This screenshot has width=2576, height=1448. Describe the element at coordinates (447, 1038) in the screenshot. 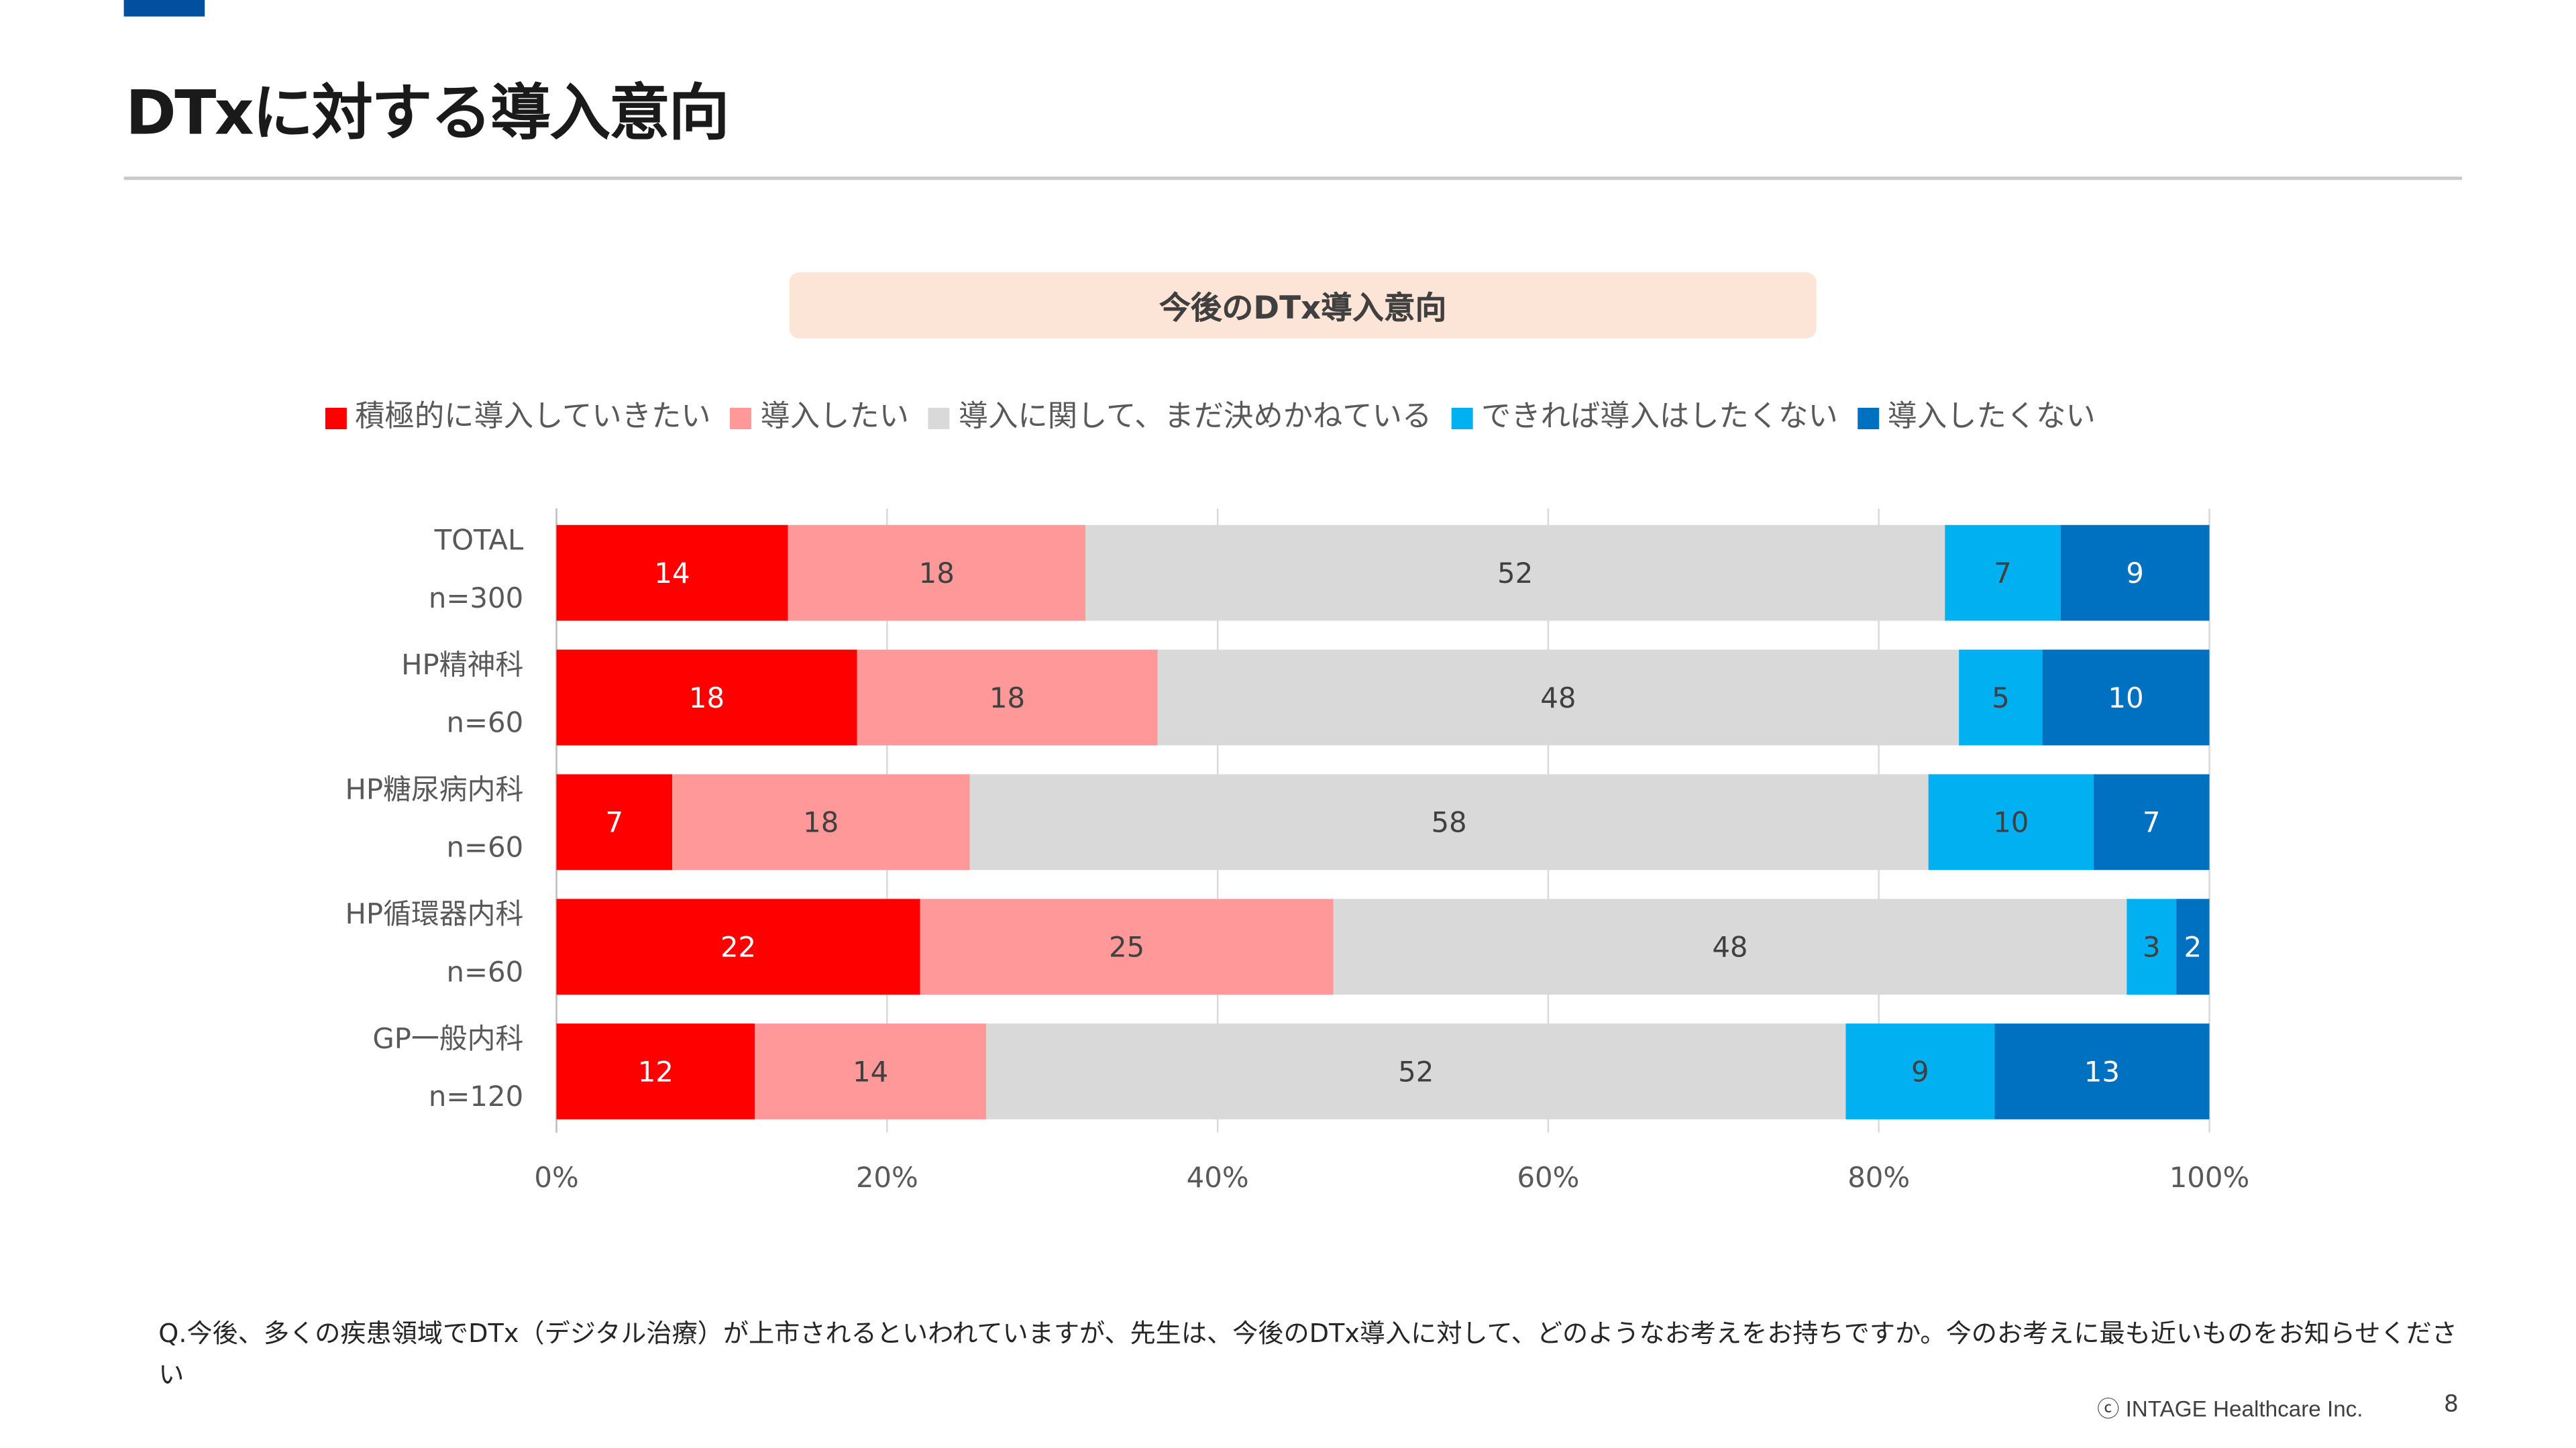

I see `category-label: GP一般内科` at that location.